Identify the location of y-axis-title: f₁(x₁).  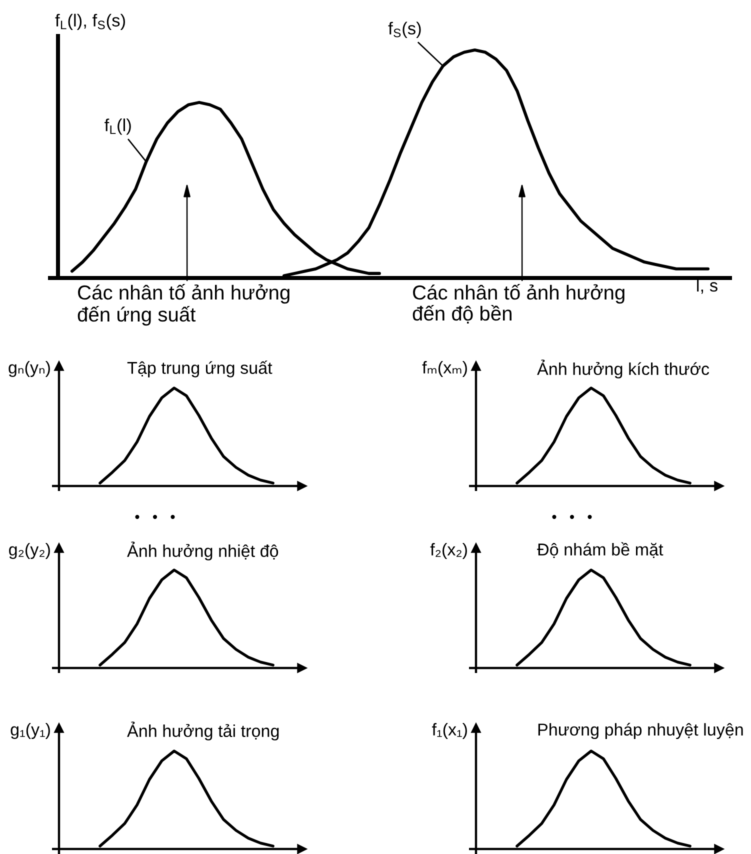
(449, 731).